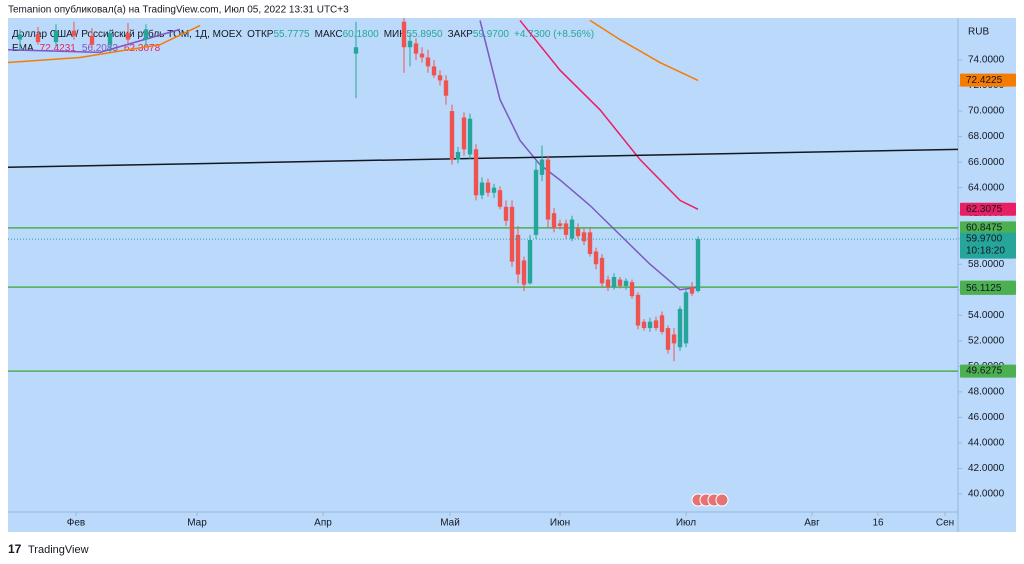  Describe the element at coordinates (395, 34) in the screenshot. I see `ohlc-name: МИН` at that location.